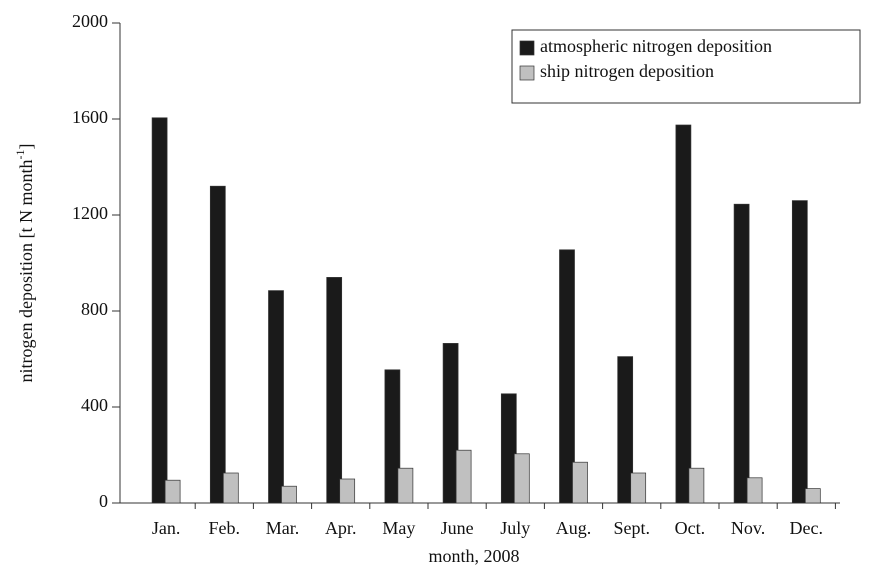  Describe the element at coordinates (748, 528) in the screenshot. I see `x-tick-label: Nov.` at that location.